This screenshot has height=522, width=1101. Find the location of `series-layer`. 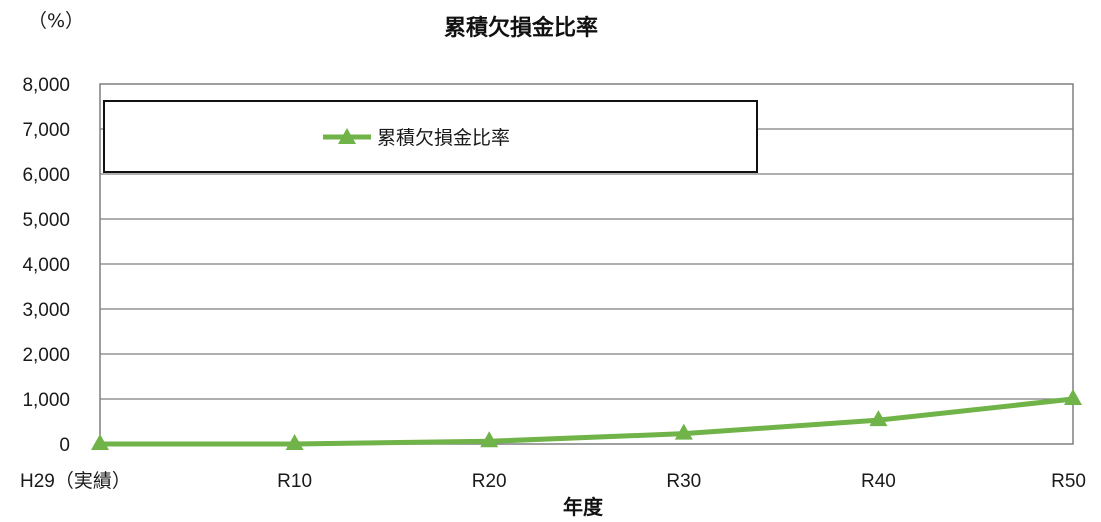

series-layer is located at coordinates (586, 419).